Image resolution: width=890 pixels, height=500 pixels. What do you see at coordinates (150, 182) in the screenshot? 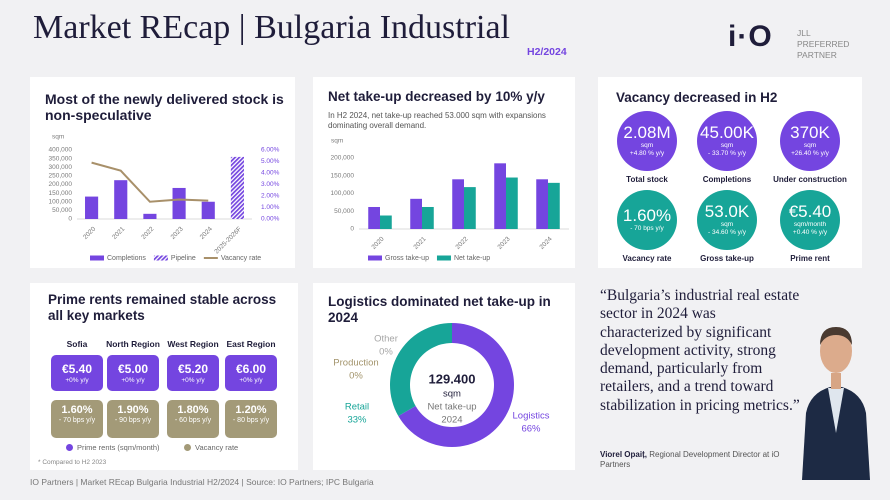
I see `line` at bounding box center [150, 182].